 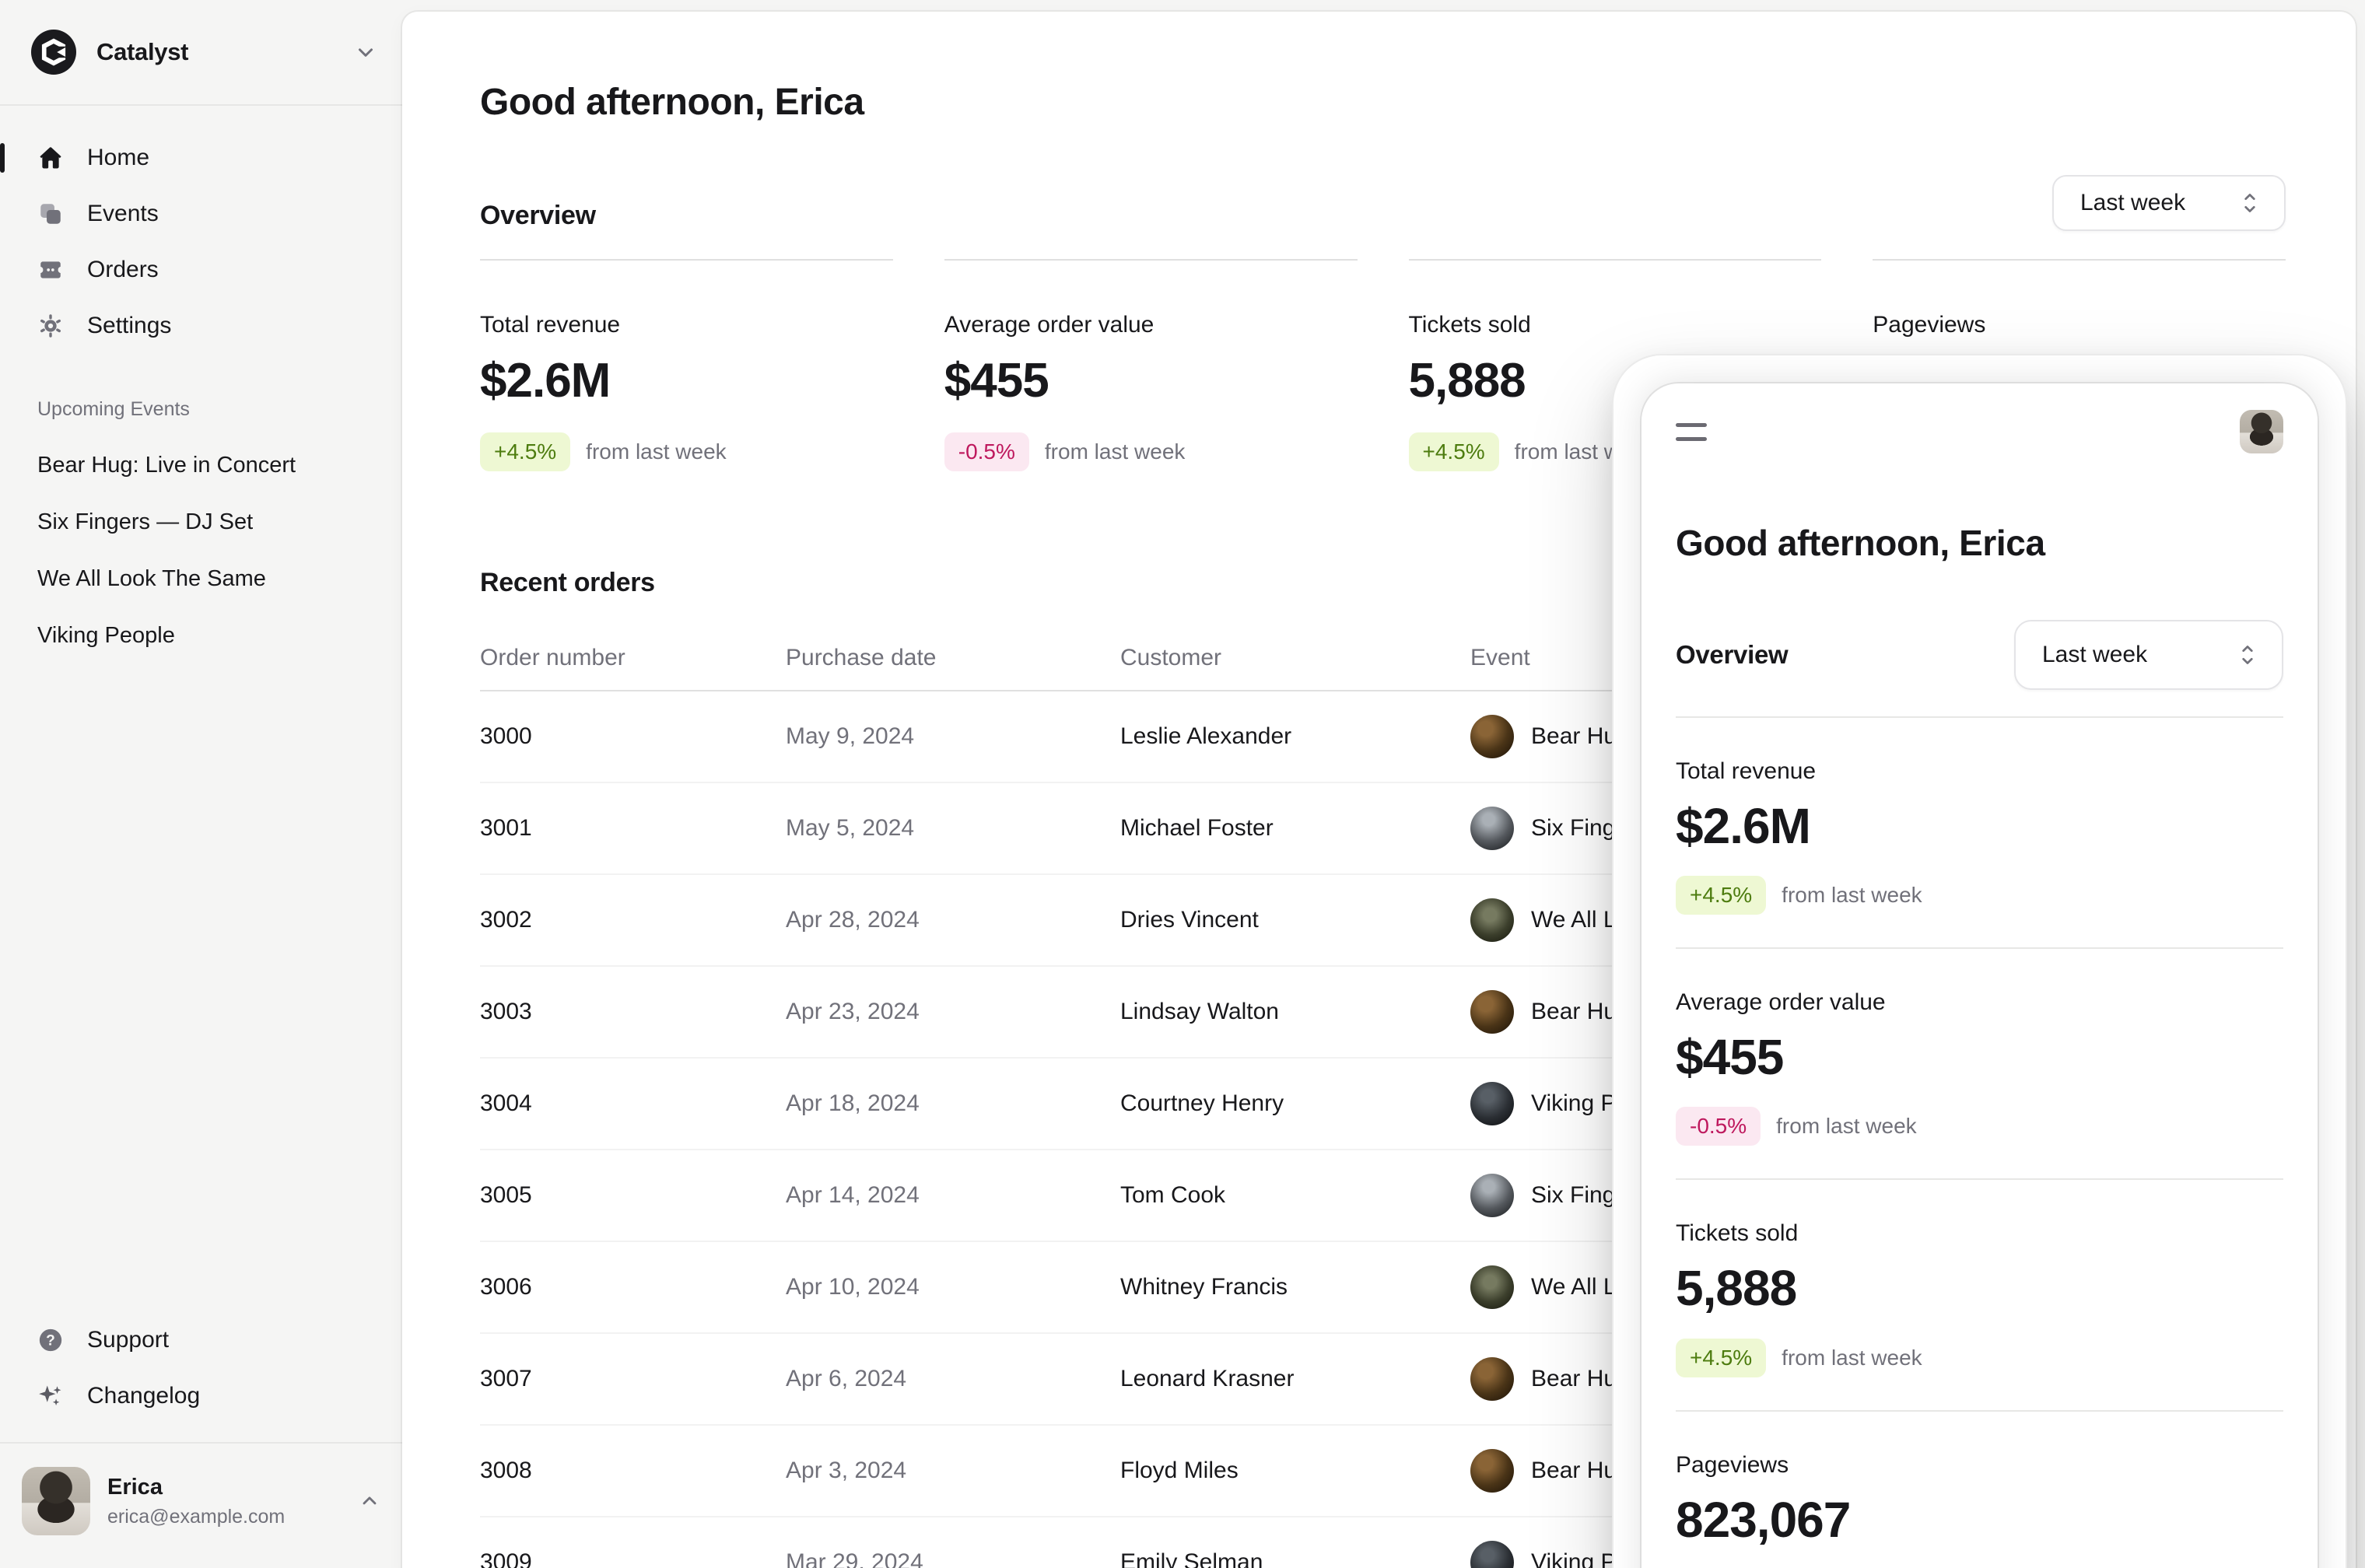 What do you see at coordinates (538, 216) in the screenshot?
I see `overview-heading: Overview` at bounding box center [538, 216].